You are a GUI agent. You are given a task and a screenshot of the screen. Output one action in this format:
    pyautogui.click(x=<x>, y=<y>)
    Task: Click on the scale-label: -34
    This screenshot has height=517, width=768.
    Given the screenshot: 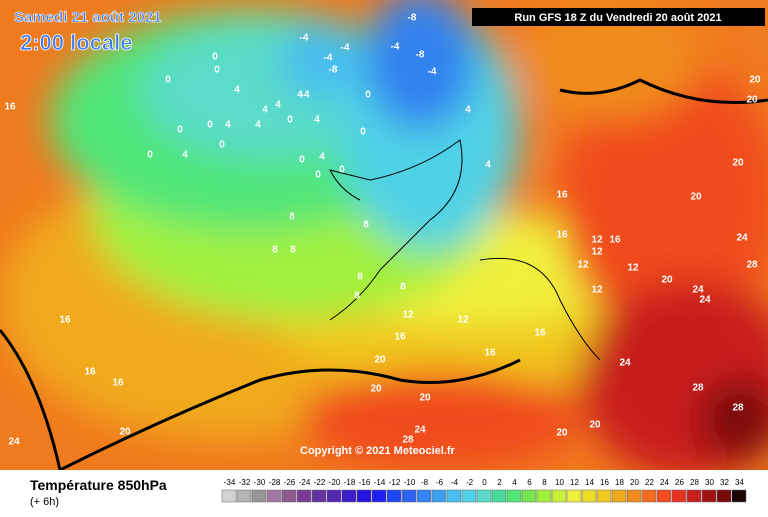 What is the action you would take?
    pyautogui.click(x=230, y=482)
    